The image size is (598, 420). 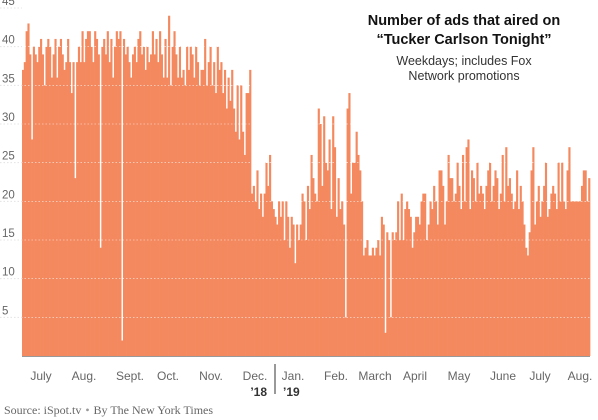 What do you see at coordinates (255, 376) in the screenshot?
I see `x-tick-label: Dec.` at bounding box center [255, 376].